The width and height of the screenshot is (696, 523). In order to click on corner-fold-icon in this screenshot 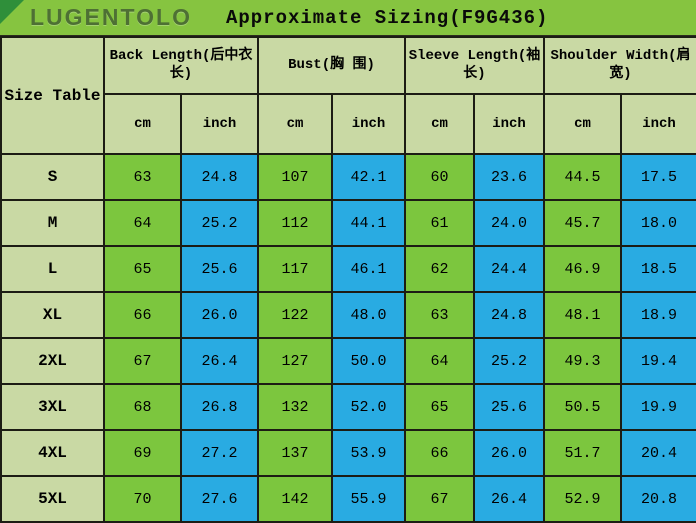, I will do `click(12, 12)`.